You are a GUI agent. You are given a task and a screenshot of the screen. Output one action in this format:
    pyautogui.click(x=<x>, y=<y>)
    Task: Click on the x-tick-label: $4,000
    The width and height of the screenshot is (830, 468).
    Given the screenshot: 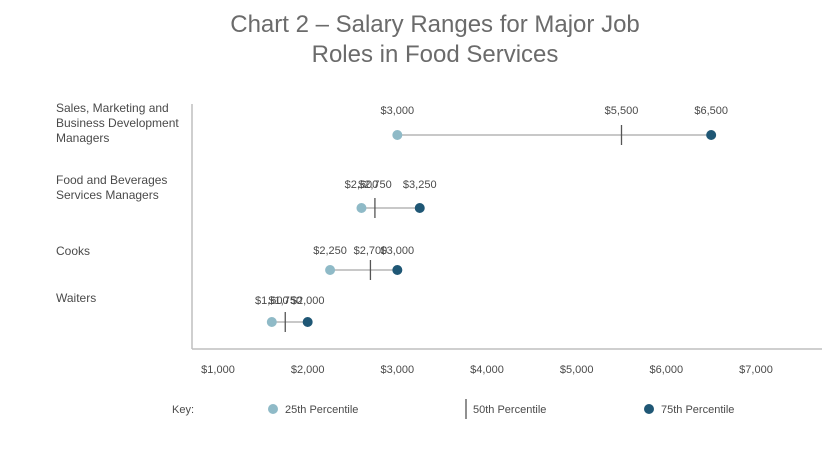 What is the action you would take?
    pyautogui.click(x=487, y=370)
    